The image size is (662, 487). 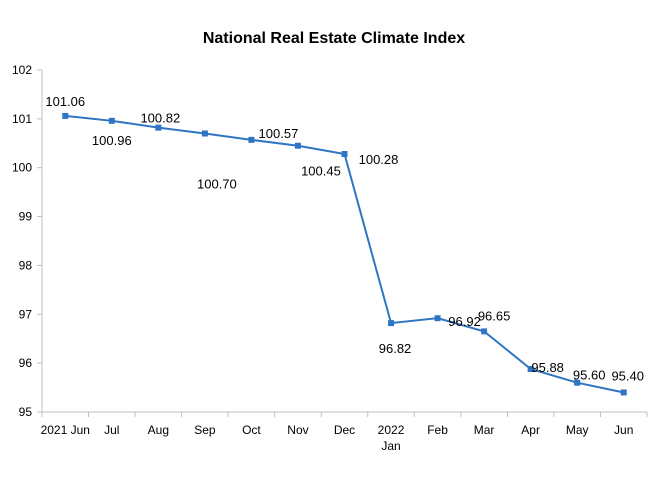 I want to click on x-tick-label: Mar, so click(x=484, y=430).